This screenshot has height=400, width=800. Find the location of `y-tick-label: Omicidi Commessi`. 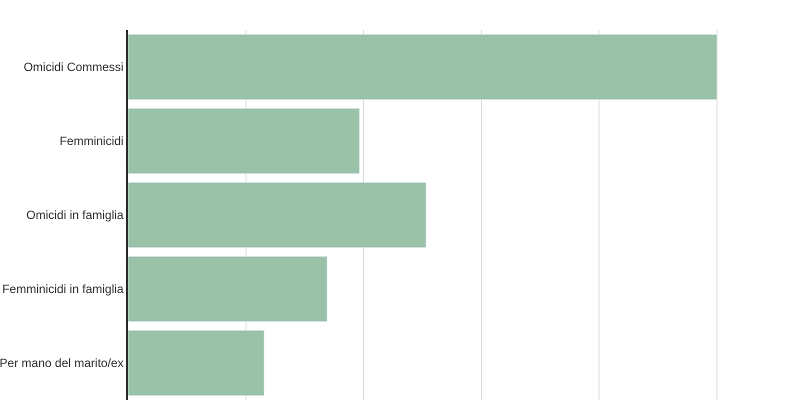

y-tick-label: Omicidi Commessi is located at coordinates (74, 67).